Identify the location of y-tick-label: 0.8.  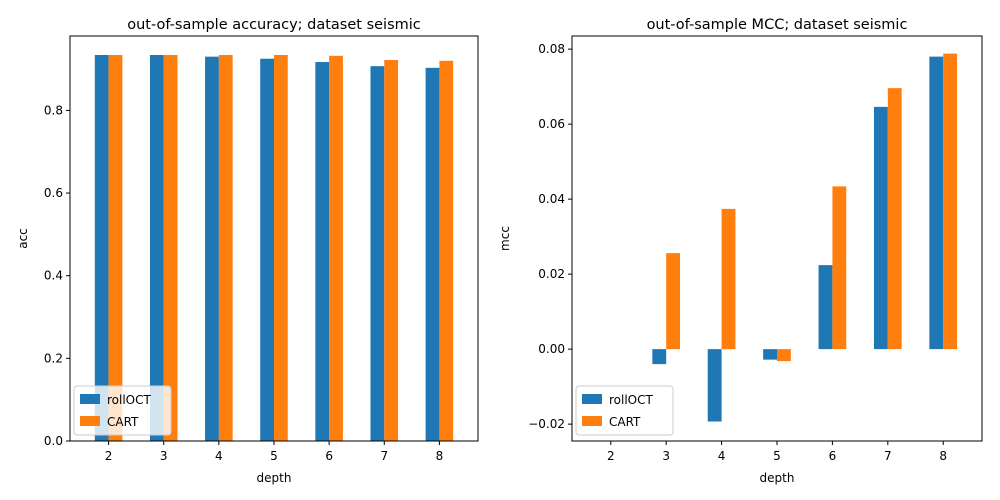
(53, 110).